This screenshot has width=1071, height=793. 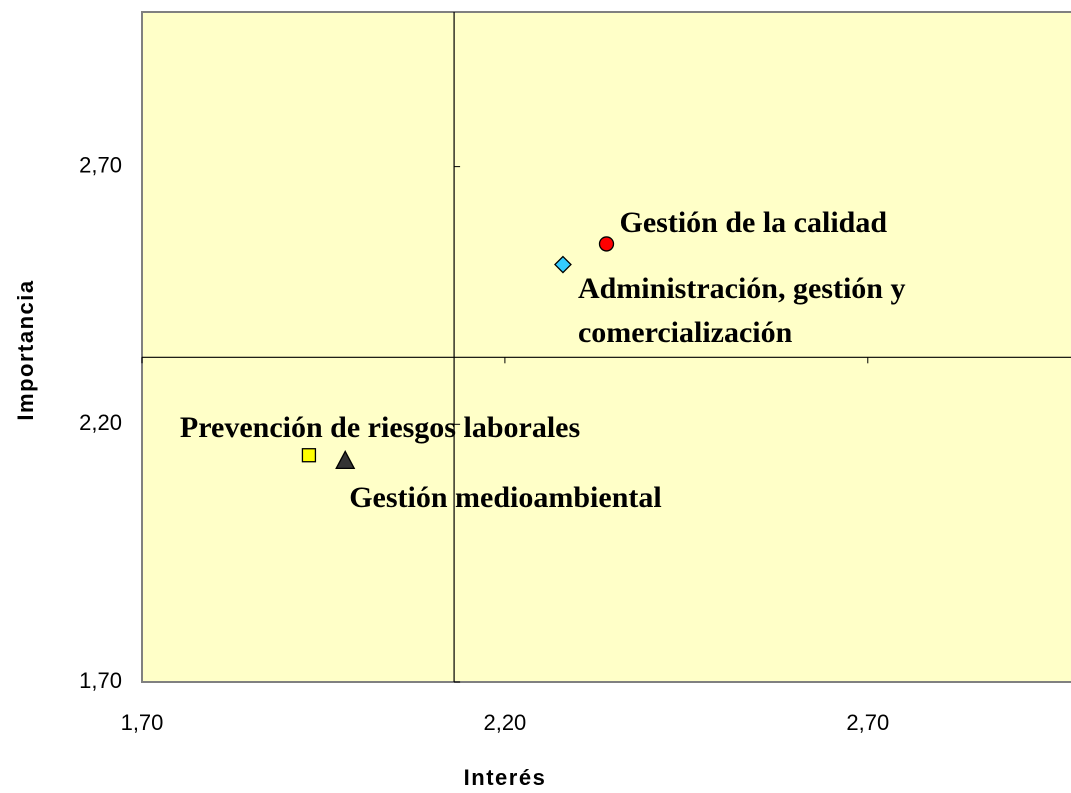 I want to click on point-label: Gestión de la calidad, so click(x=753, y=222).